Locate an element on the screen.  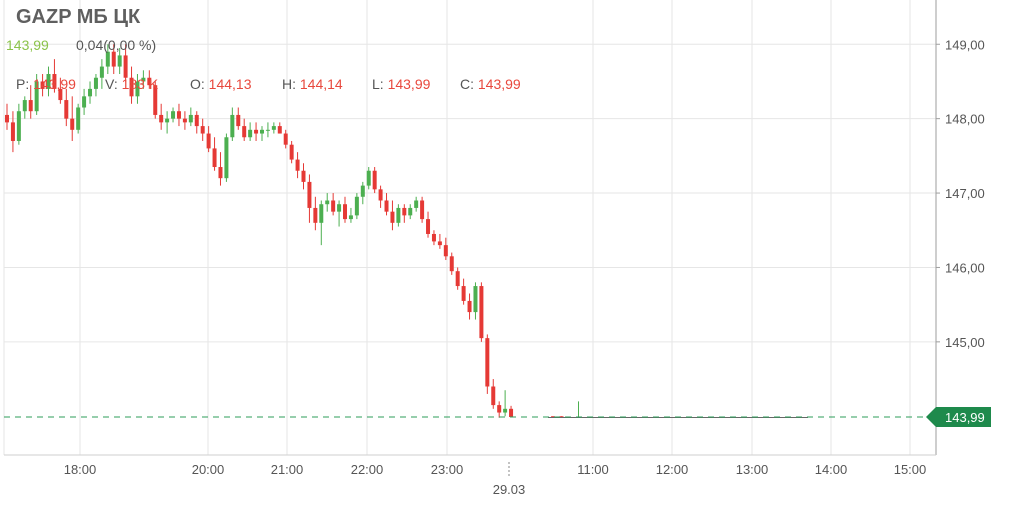
last-price-line: 143,99 is located at coordinates (497, 417).